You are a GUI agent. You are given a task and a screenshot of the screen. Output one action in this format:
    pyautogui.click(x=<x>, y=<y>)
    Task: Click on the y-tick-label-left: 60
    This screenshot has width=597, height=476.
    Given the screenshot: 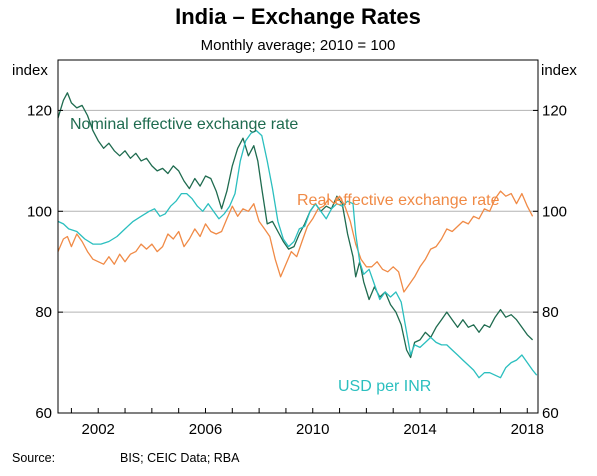 What is the action you would take?
    pyautogui.click(x=43, y=413)
    